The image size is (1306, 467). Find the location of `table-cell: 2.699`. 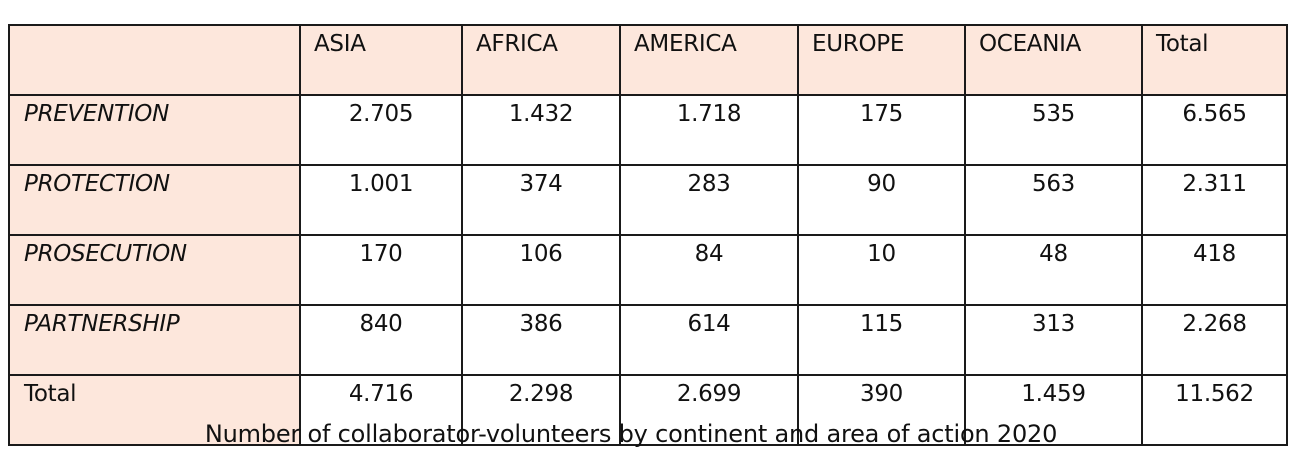

table-cell: 2.699 is located at coordinates (709, 410).